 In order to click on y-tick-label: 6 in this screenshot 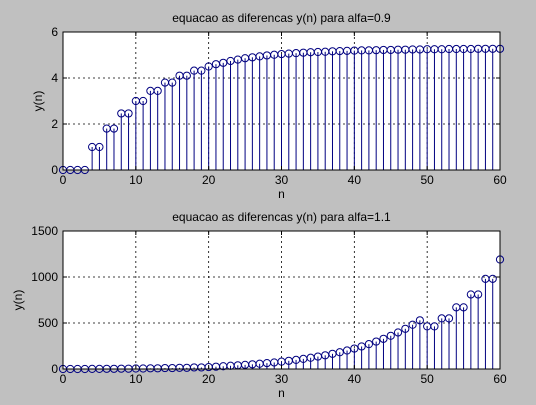, I will do `click(54, 32)`.